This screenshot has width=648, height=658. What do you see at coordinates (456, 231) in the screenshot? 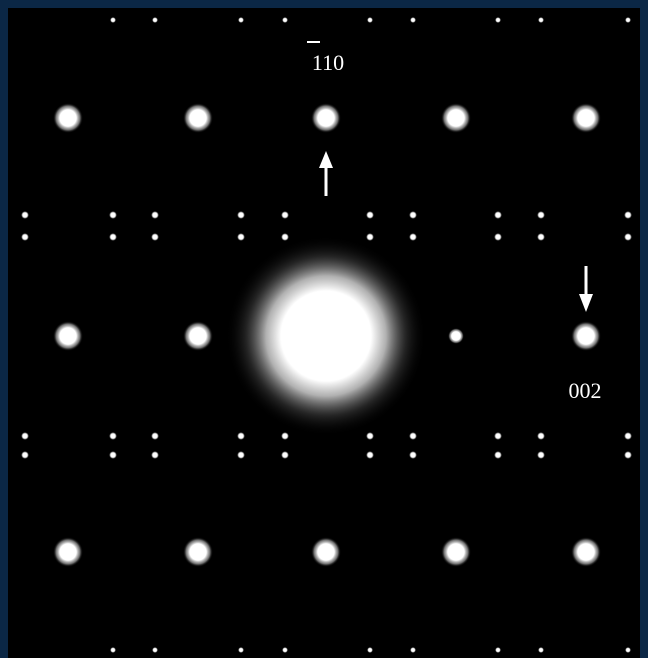
I see `arrows` at bounding box center [456, 231].